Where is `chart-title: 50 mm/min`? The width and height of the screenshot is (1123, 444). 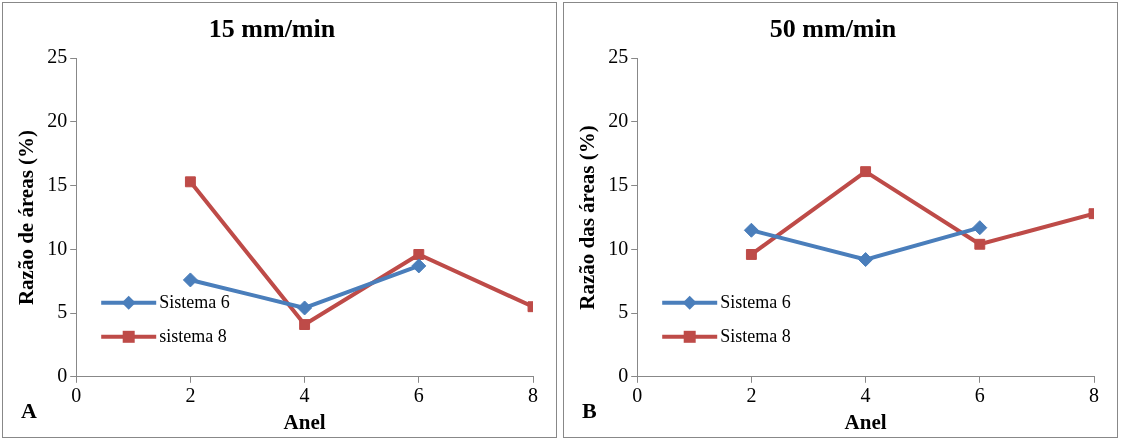 chart-title: 50 mm/min is located at coordinates (833, 29).